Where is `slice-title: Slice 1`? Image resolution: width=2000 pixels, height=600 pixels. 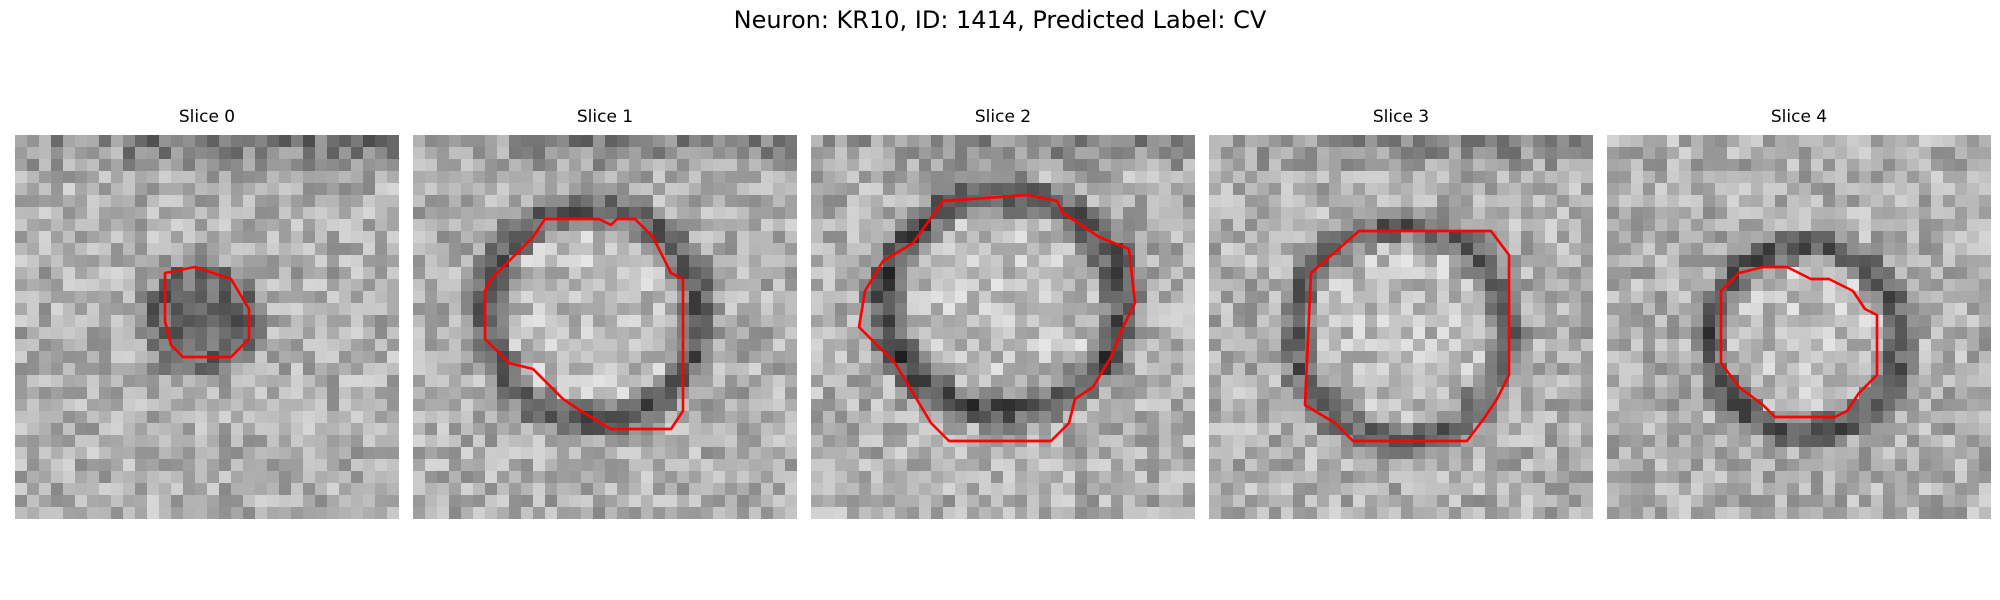
slice-title: Slice 1 is located at coordinates (605, 117).